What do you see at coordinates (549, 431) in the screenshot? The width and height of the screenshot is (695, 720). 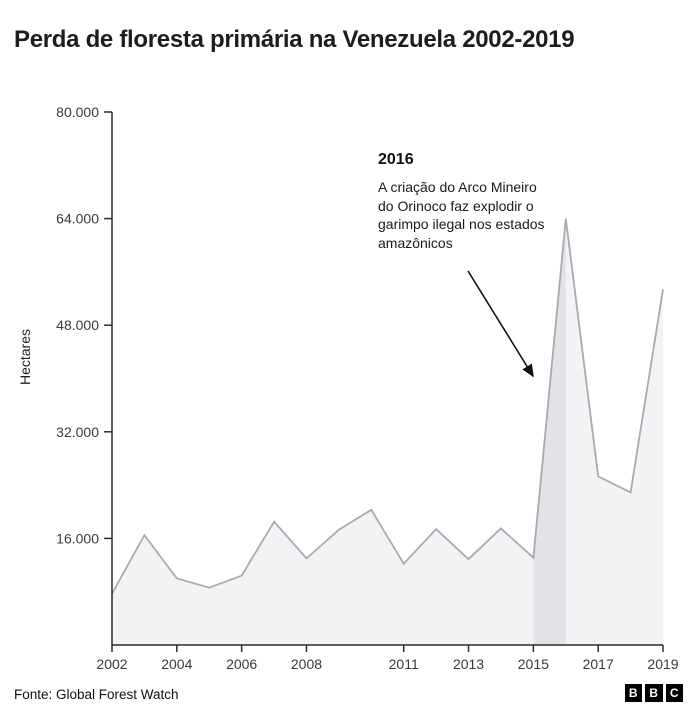 I see `highlight-band-2015-2016` at bounding box center [549, 431].